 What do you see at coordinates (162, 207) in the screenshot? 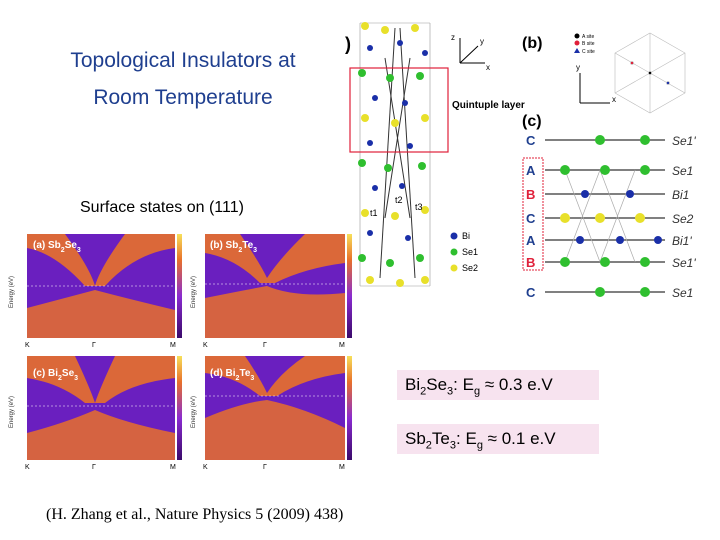
I see `surface-states-caption: Surface states on (111)` at bounding box center [162, 207].